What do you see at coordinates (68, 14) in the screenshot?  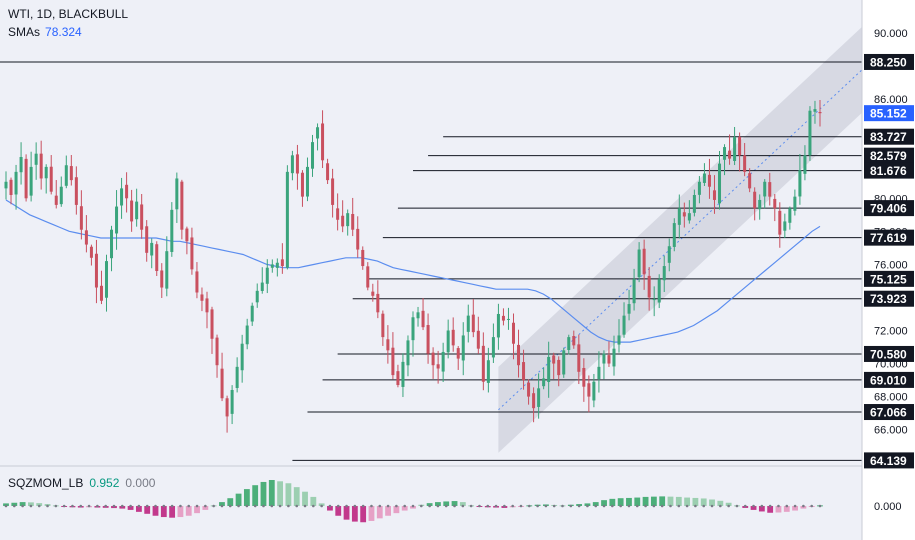 I see `symbol-legend: WTI, 1D, BLACKBULL` at bounding box center [68, 14].